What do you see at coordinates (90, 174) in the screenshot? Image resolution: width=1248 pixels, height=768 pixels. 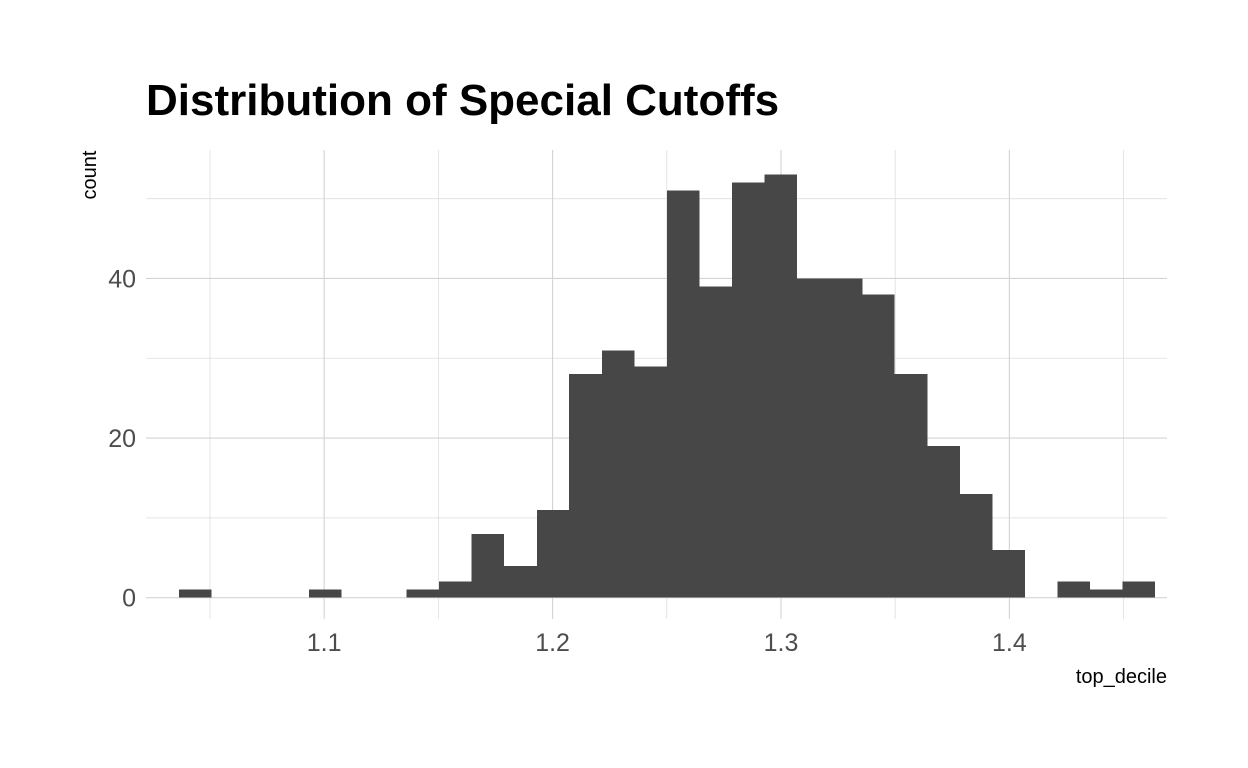 I see `y-axis-title: count` at bounding box center [90, 174].